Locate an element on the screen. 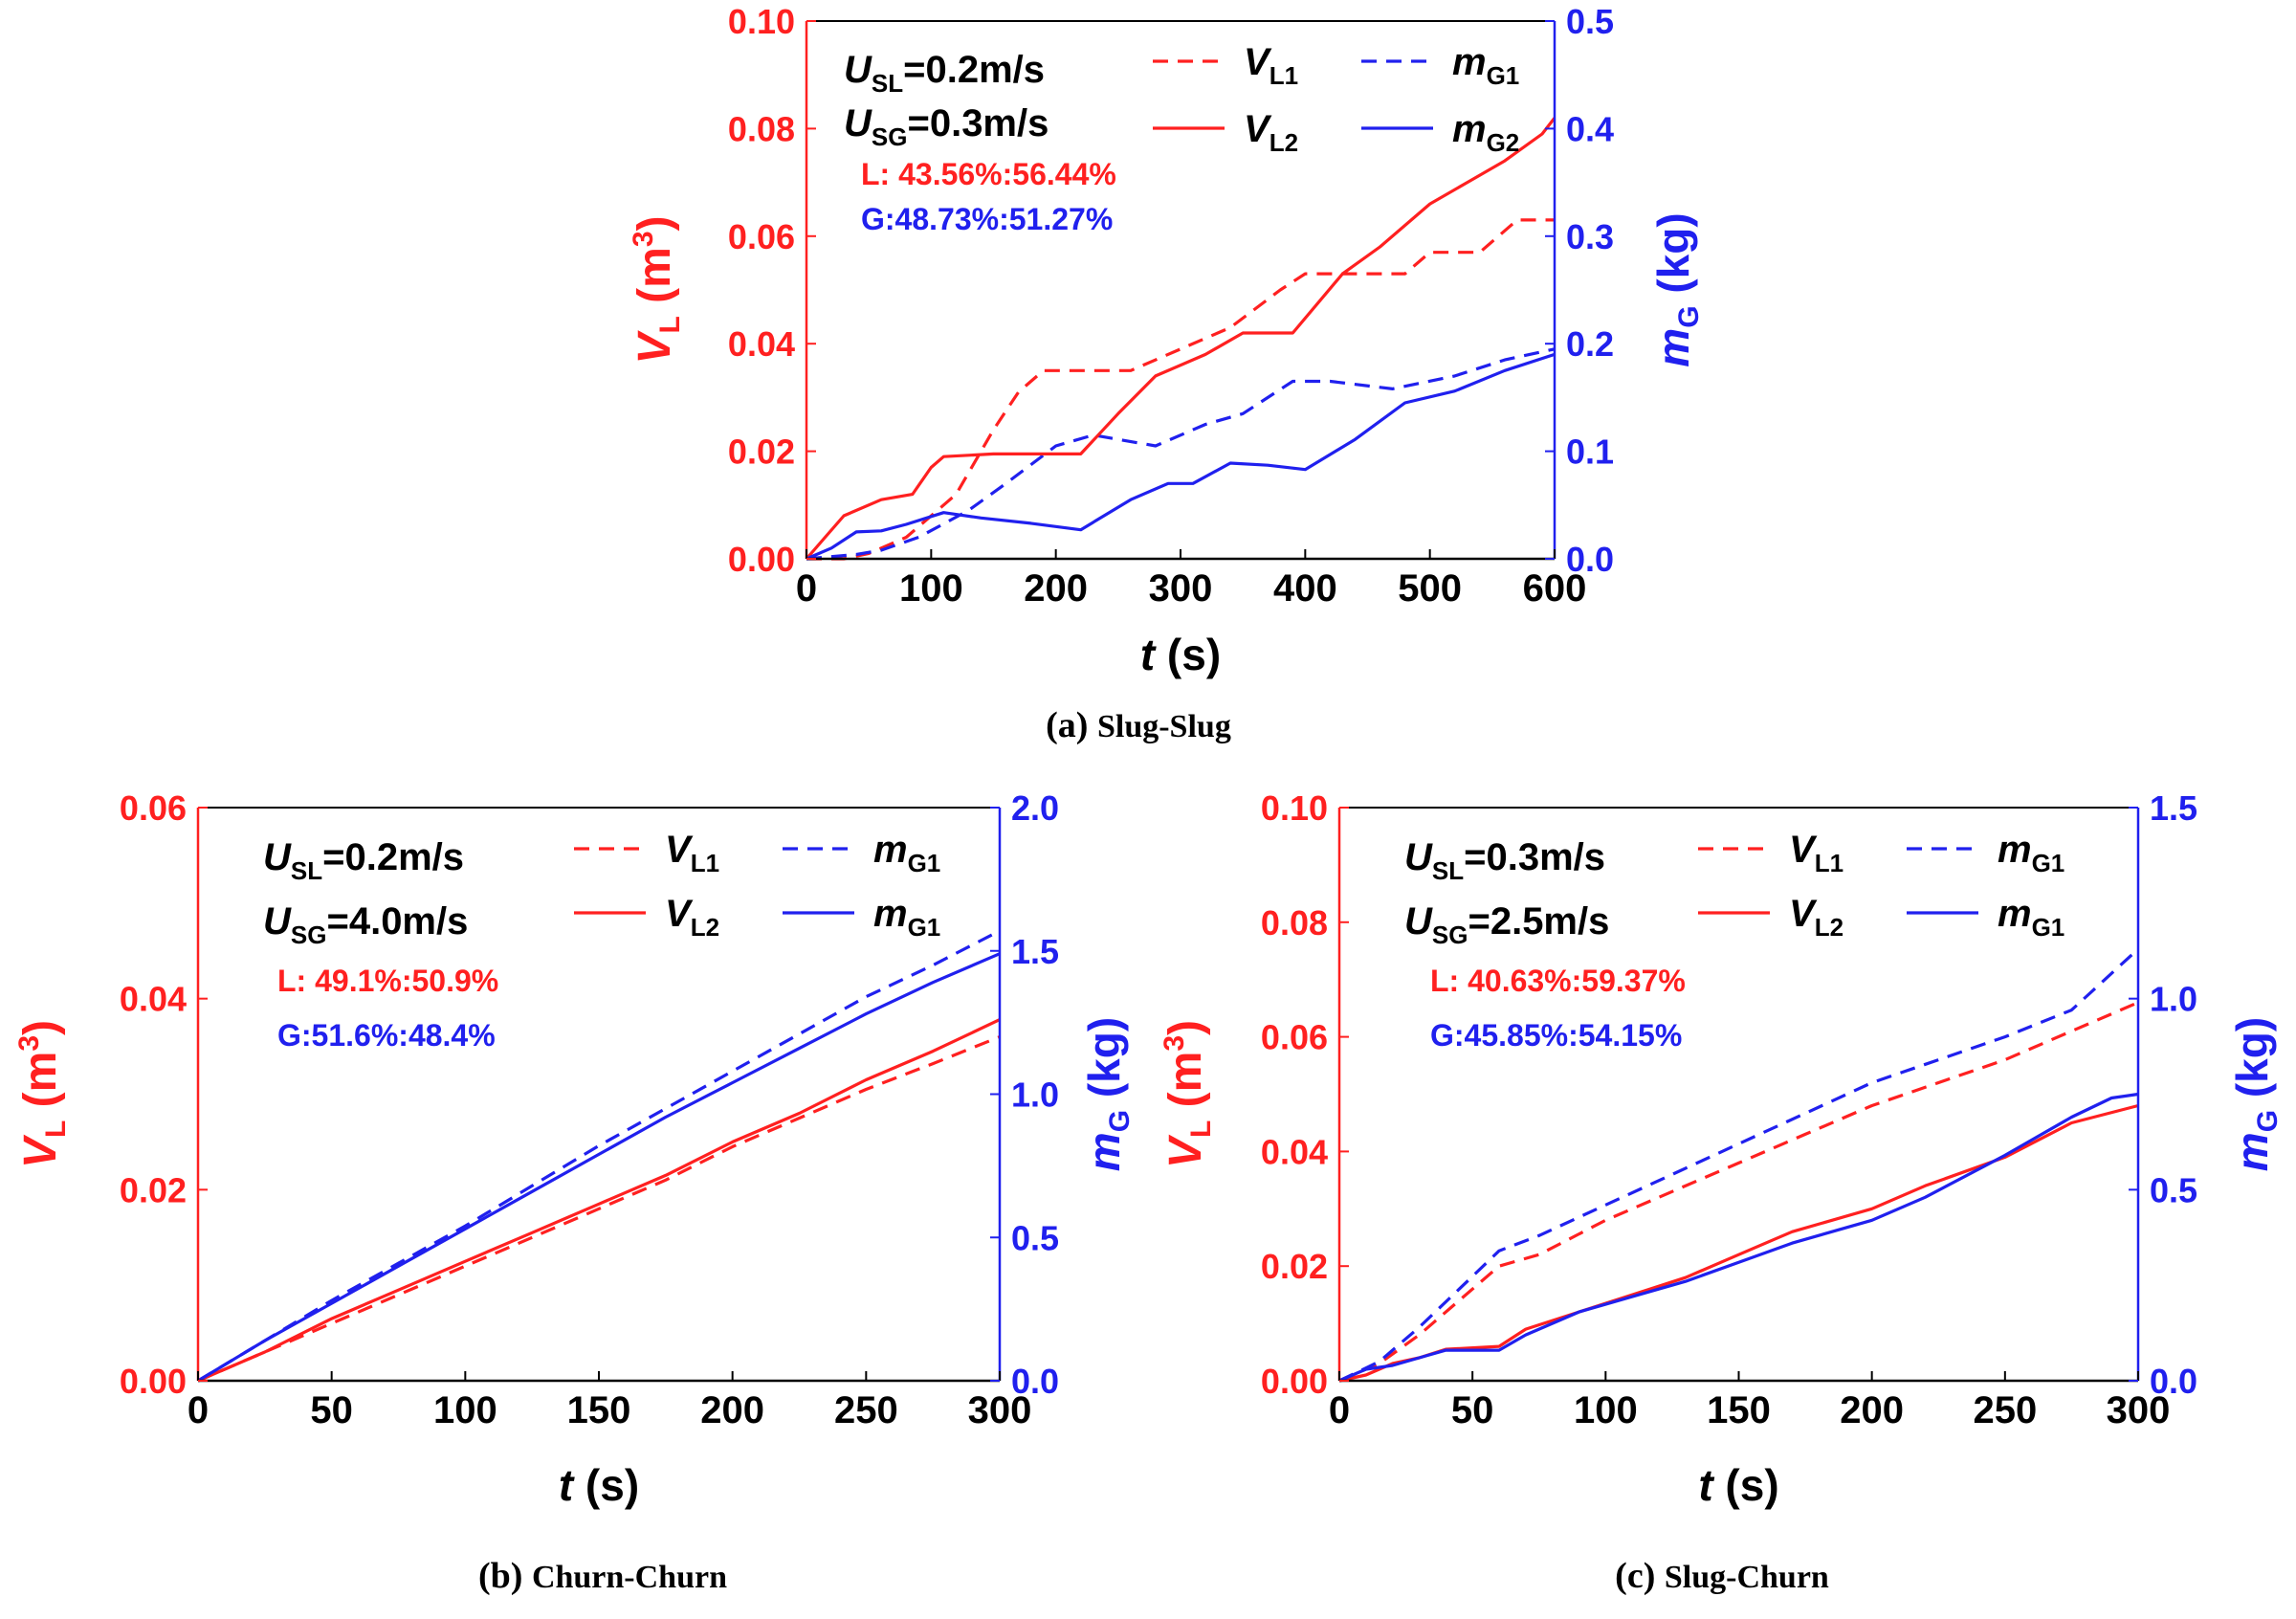 This screenshot has height=1619, width=2296. ratio-gas: G:51.6%:48.4% is located at coordinates (386, 1035).